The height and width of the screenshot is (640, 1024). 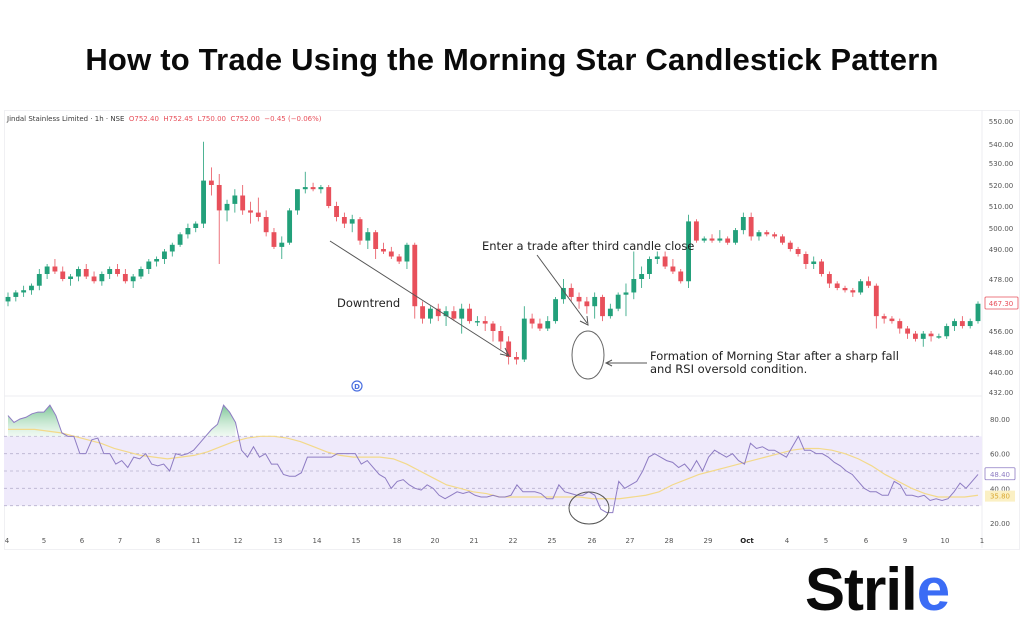 I want to click on symbol-name: Jindal Stainless Limited · 1h · NSE, so click(x=66, y=119).